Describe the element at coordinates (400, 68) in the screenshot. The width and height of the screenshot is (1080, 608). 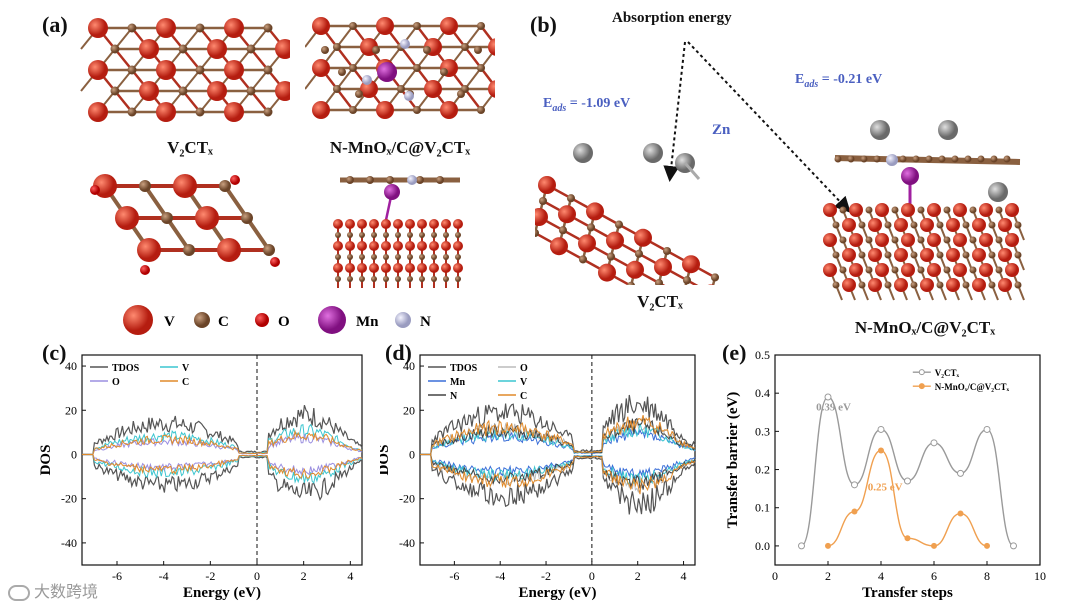
I see `nmnox-top-structure` at that location.